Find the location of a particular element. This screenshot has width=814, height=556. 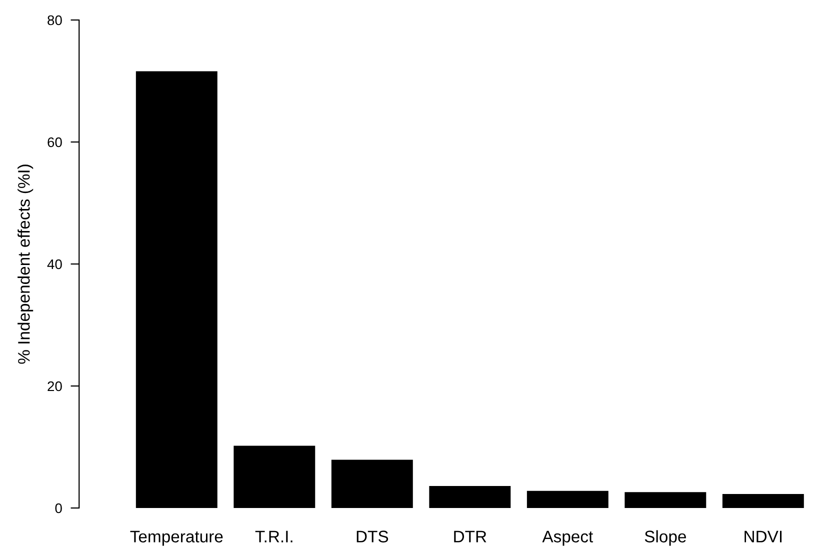

x-tick-label: Aspect is located at coordinates (568, 538).